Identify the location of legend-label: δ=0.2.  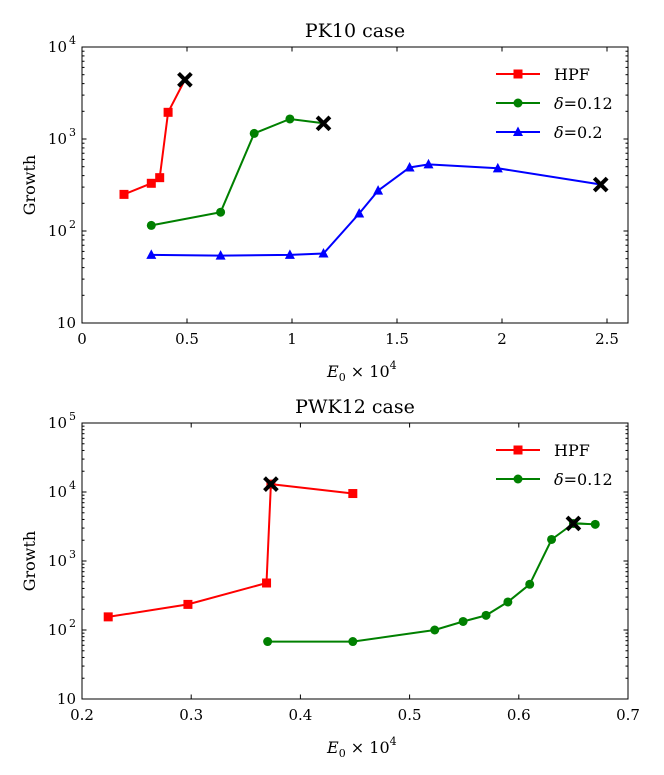
(578, 132).